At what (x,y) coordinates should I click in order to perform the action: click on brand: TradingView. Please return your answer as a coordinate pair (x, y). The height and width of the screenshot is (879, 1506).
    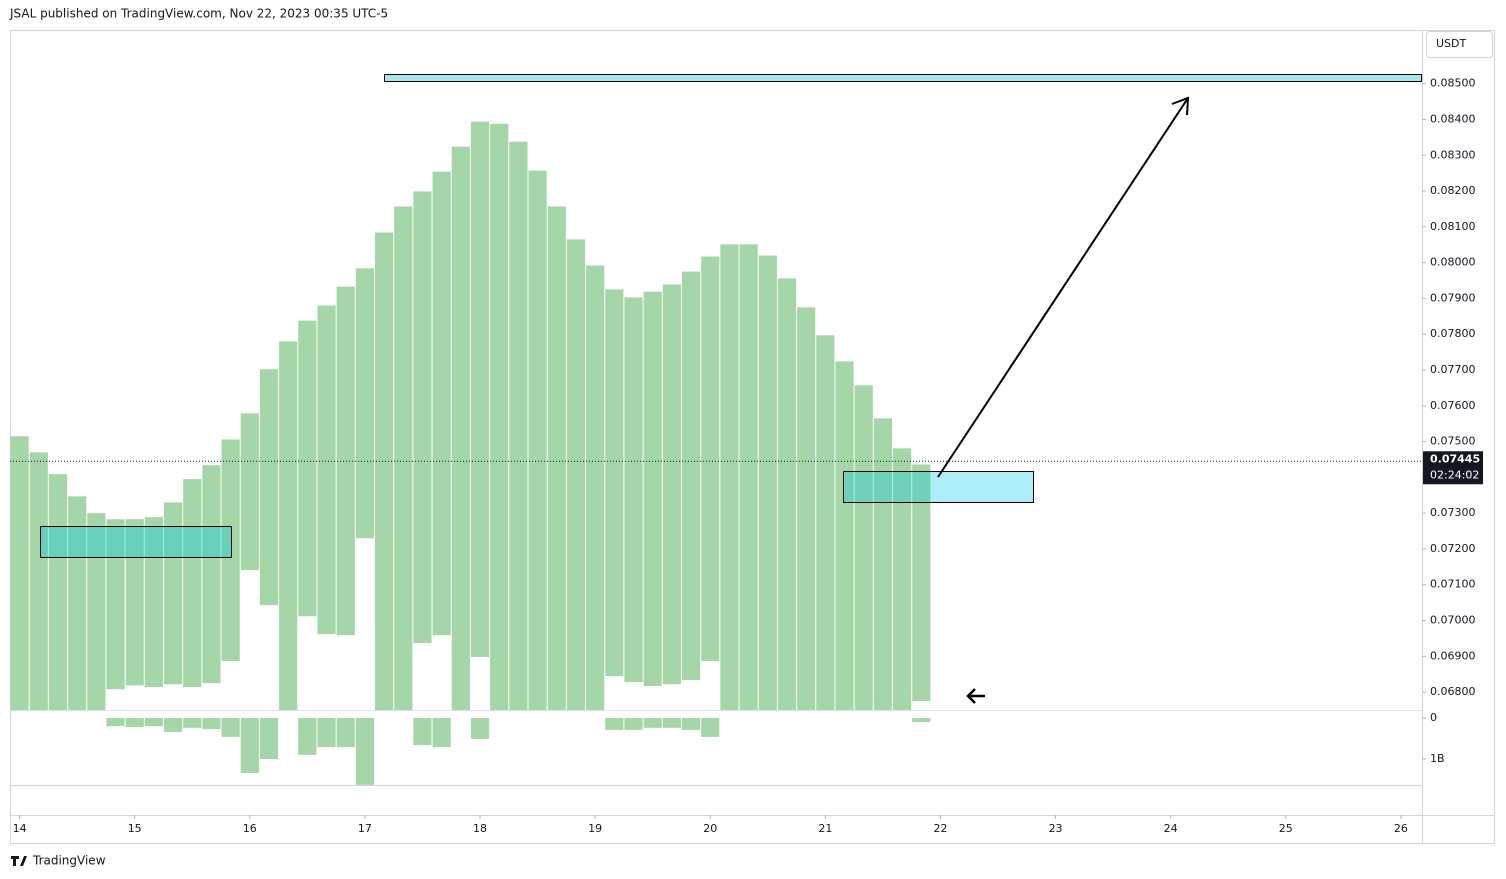
    Looking at the image, I should click on (58, 861).